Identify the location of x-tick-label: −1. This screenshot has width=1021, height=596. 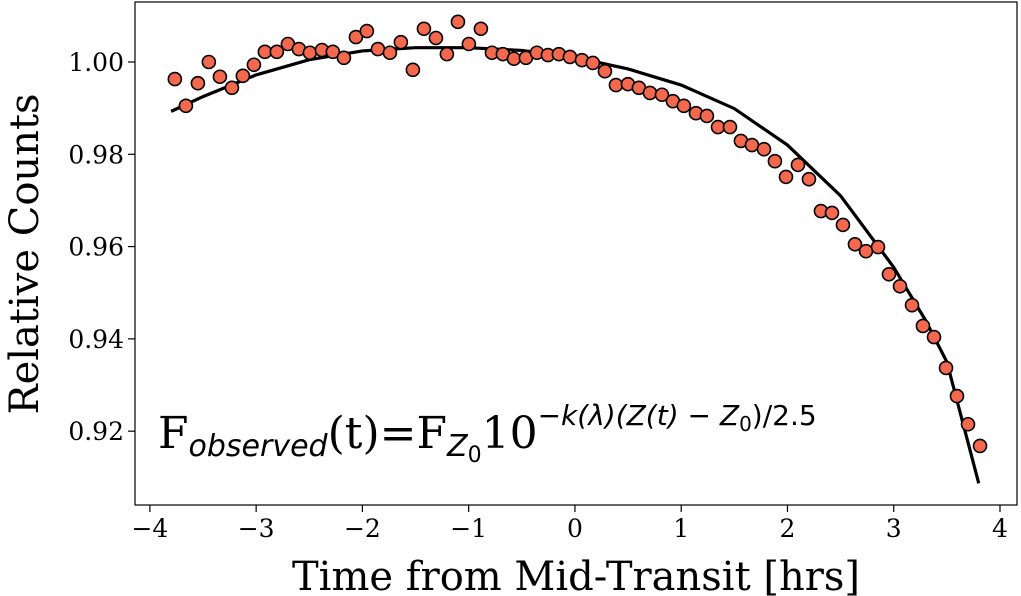
(468, 528).